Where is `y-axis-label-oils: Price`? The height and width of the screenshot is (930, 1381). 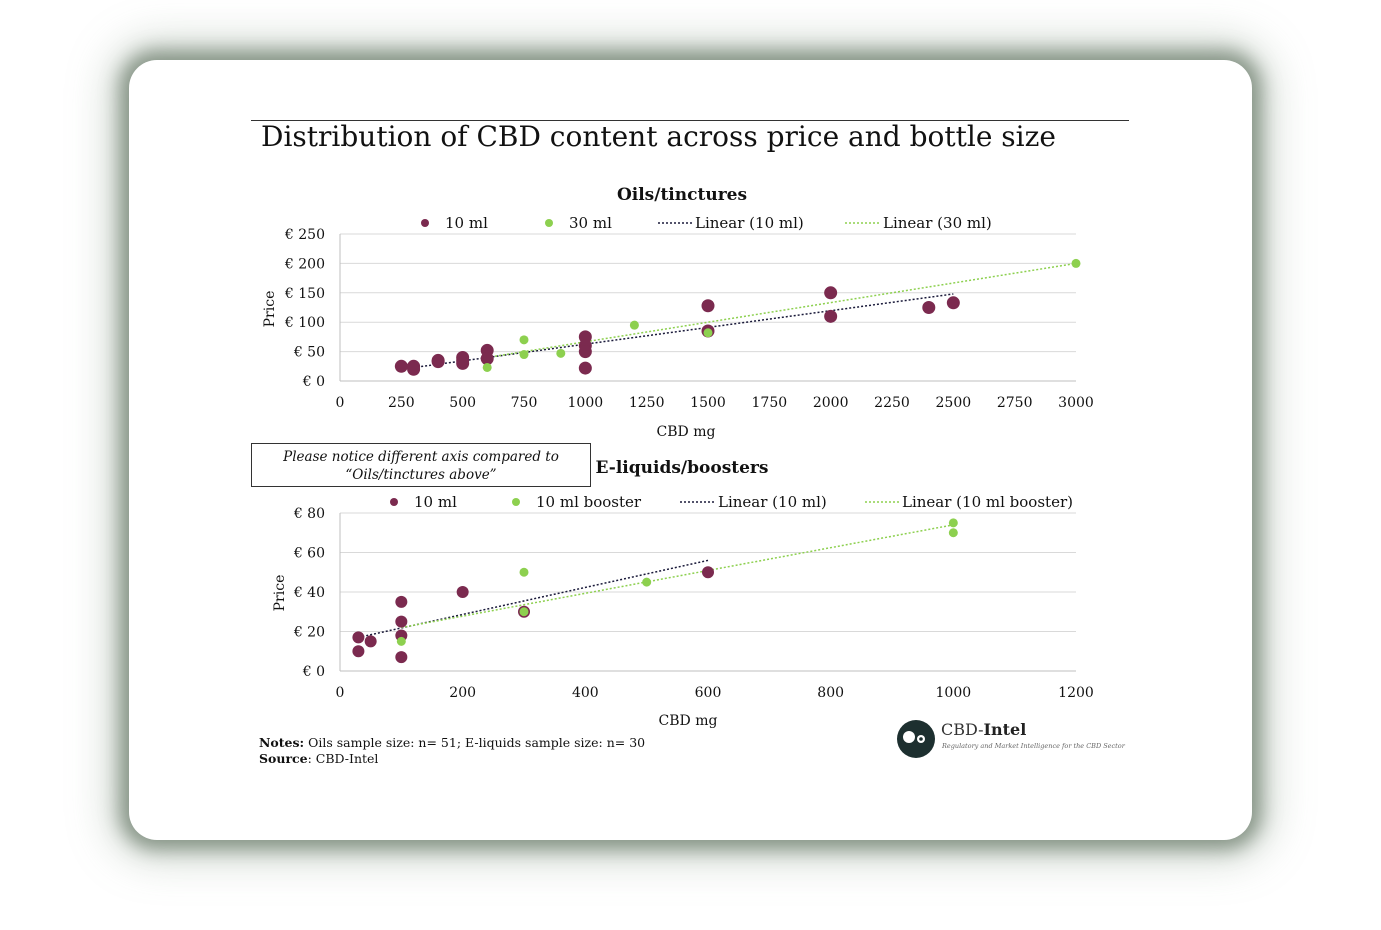 y-axis-label-oils: Price is located at coordinates (270, 309).